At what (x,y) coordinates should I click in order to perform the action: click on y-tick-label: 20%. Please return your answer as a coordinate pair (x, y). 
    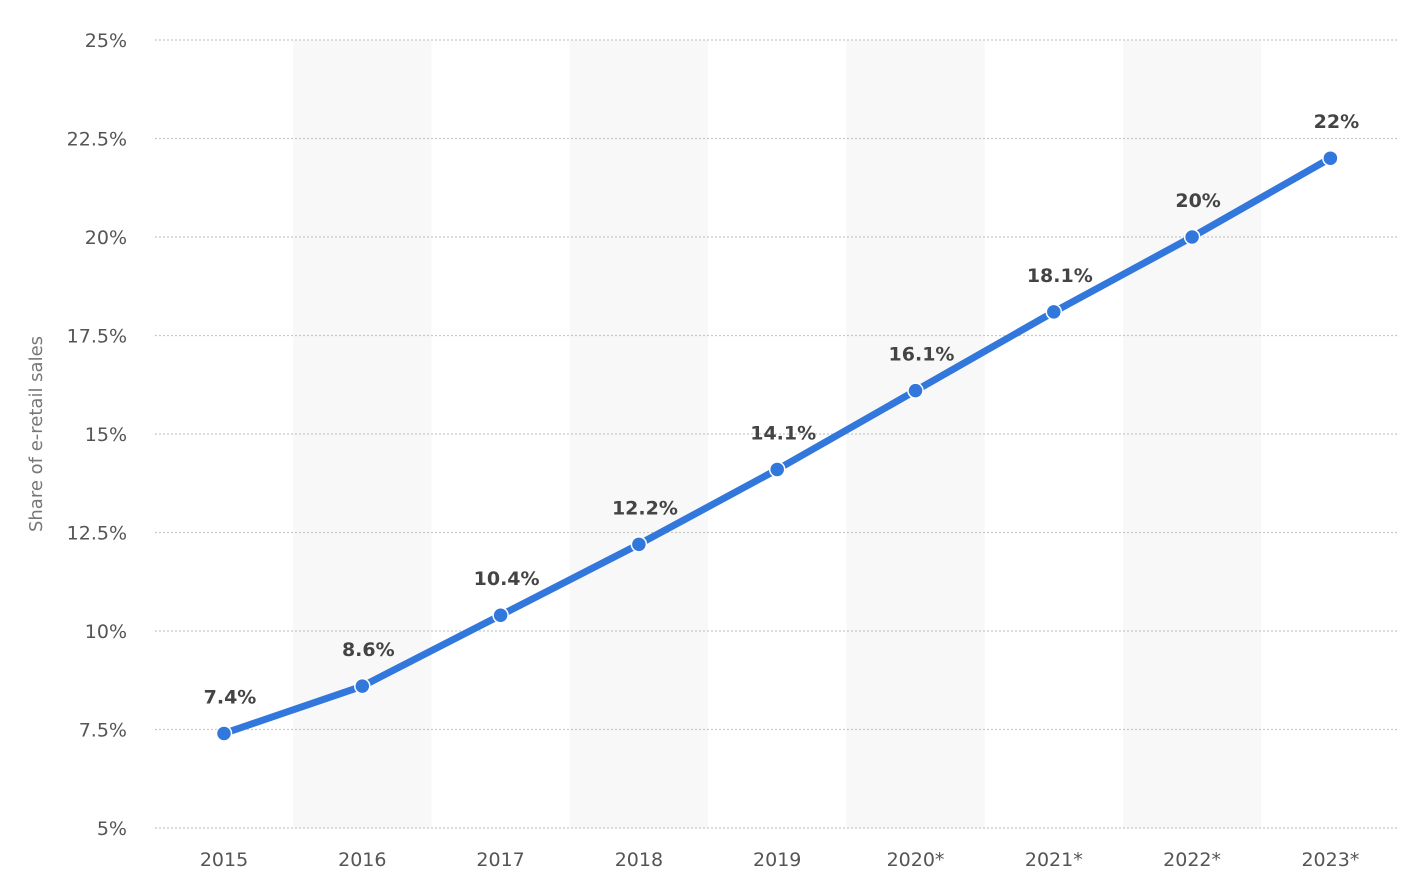
    Looking at the image, I should click on (106, 238).